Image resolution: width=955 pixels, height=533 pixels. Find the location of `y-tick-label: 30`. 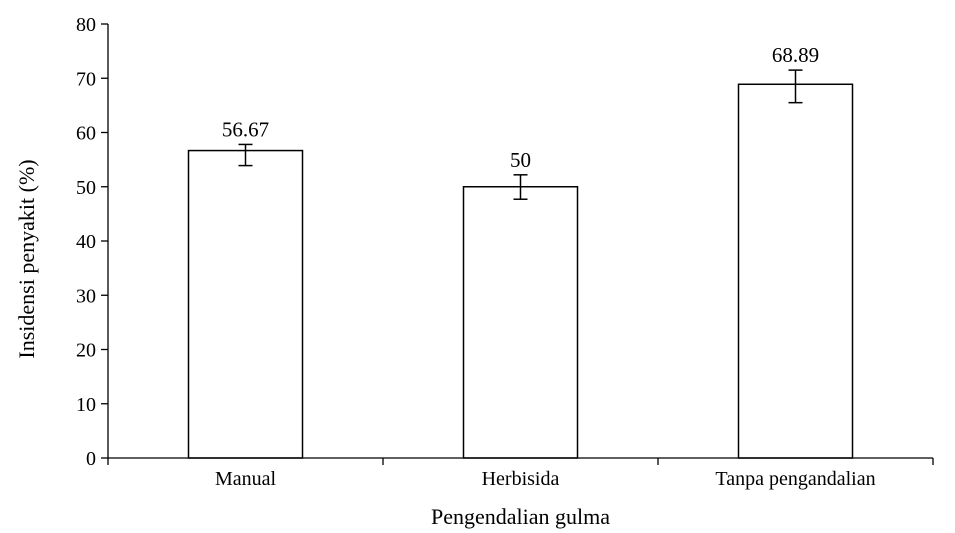

y-tick-label: 30 is located at coordinates (86, 296).